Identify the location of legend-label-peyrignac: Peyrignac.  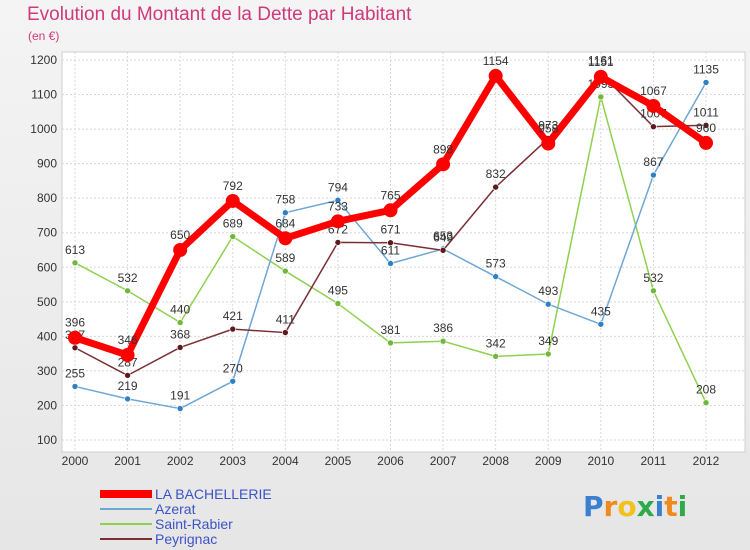
(186, 539).